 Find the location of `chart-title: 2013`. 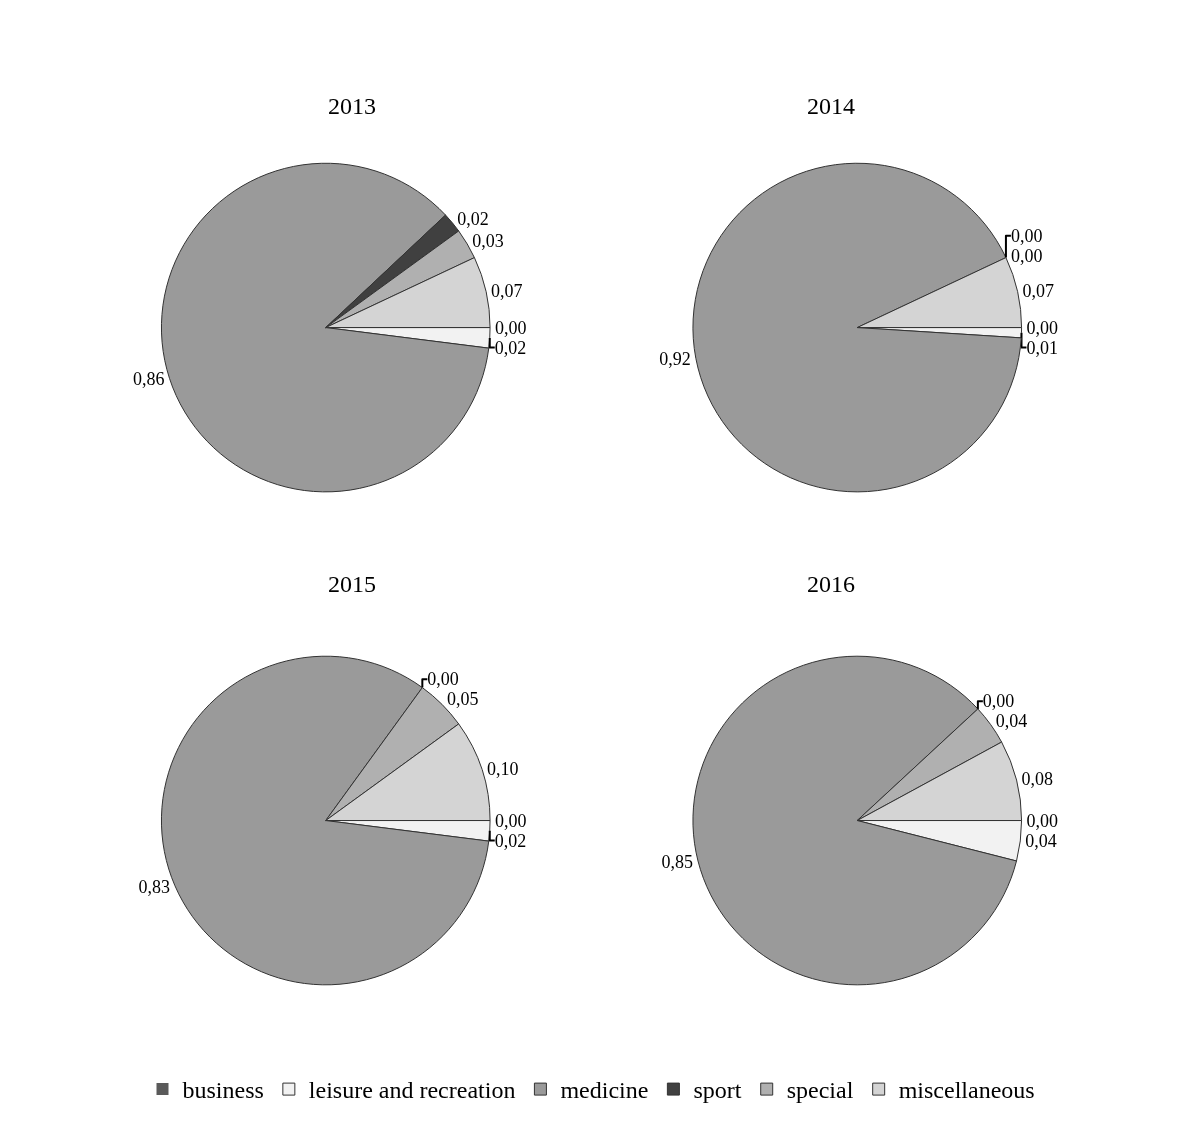

chart-title: 2013 is located at coordinates (352, 106).